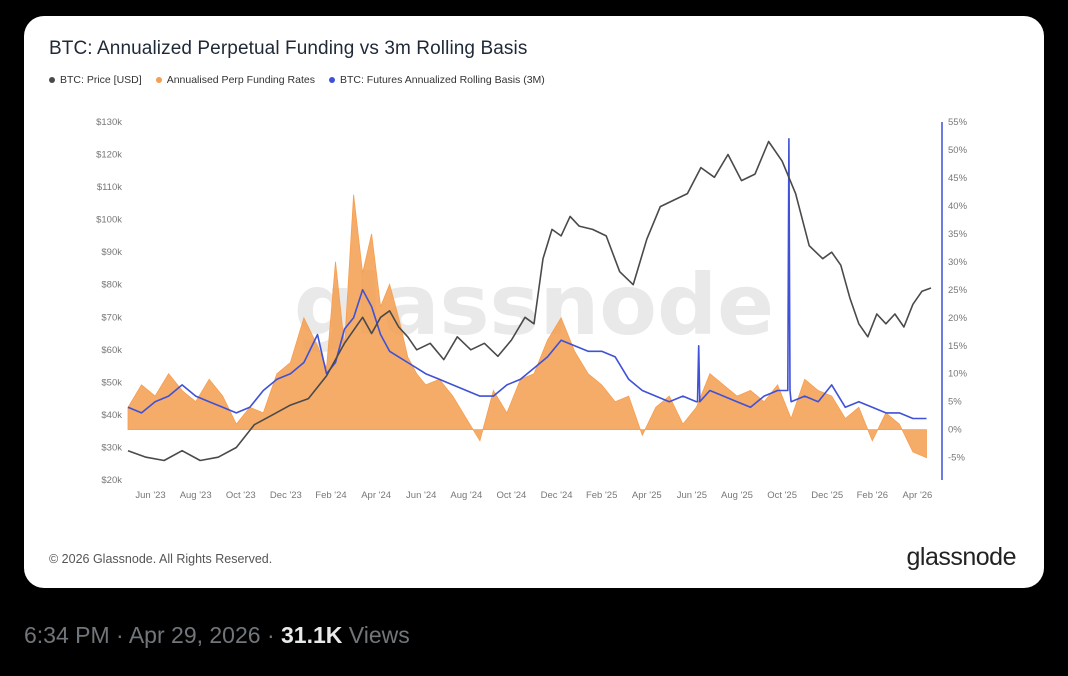  I want to click on post-meta: 6:34 PM · Apr 29, 2026 · 31.1K Views, so click(217, 635).